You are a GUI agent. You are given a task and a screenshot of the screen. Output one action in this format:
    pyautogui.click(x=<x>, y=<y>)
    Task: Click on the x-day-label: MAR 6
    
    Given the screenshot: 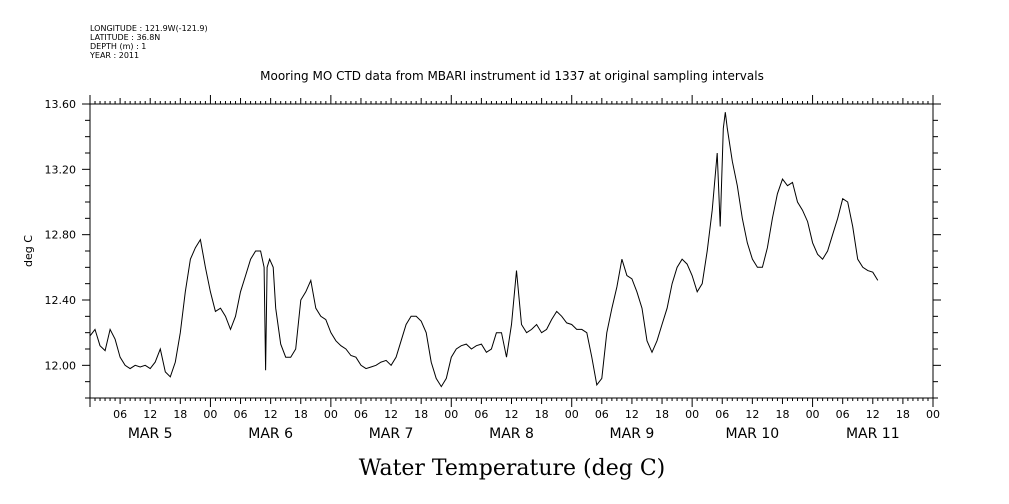 What is the action you would take?
    pyautogui.click(x=270, y=434)
    